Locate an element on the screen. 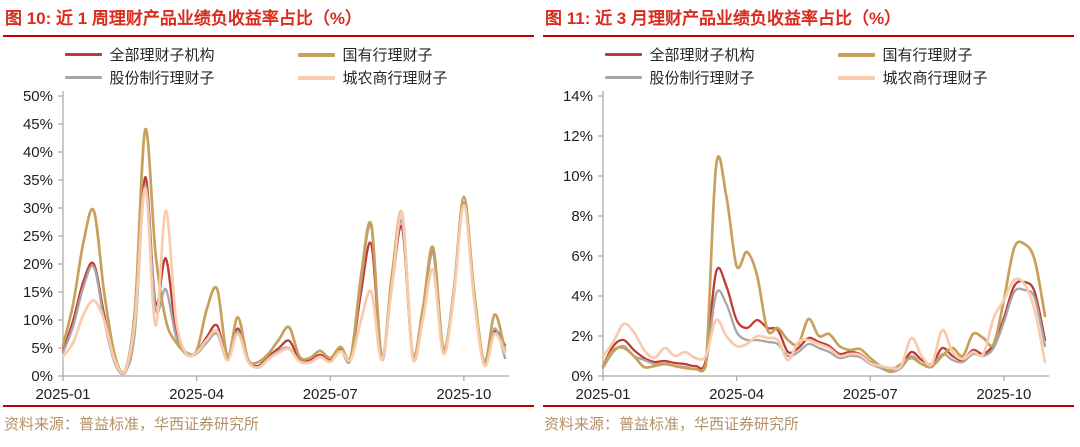  y-tick-label: 12% is located at coordinates (578, 136).